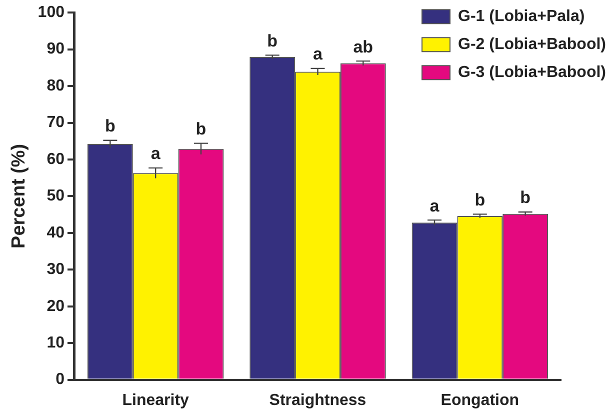 This screenshot has width=616, height=417. What do you see at coordinates (60, 379) in the screenshot?
I see `y-tick-label: 0` at bounding box center [60, 379].